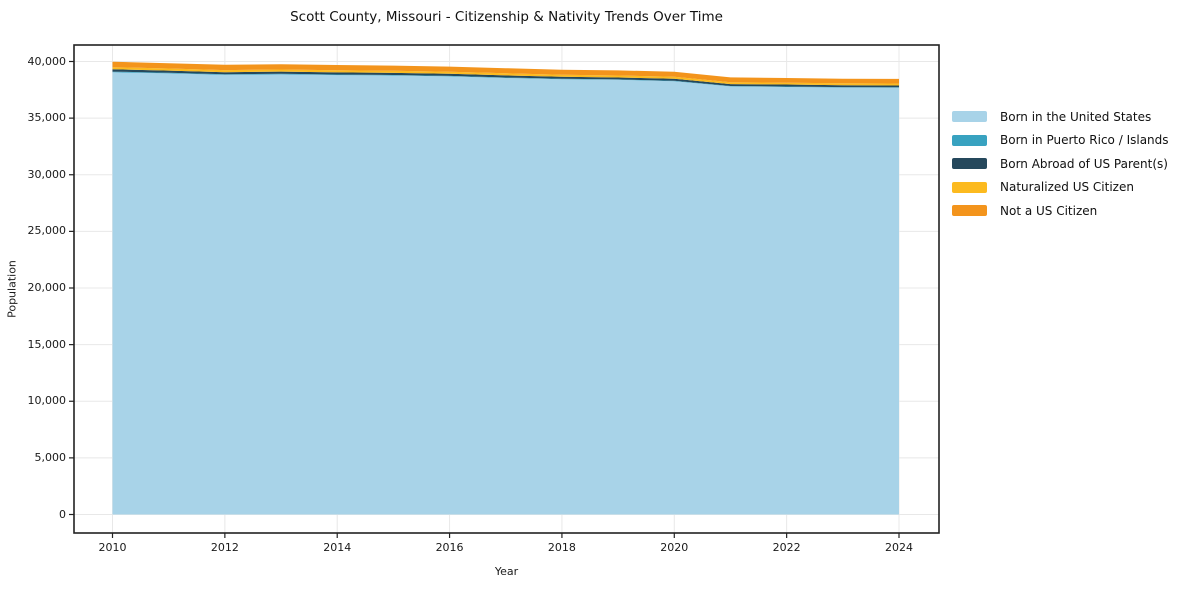  Describe the element at coordinates (969, 140) in the screenshot. I see `legend-swatch-born-pr-islands` at that location.